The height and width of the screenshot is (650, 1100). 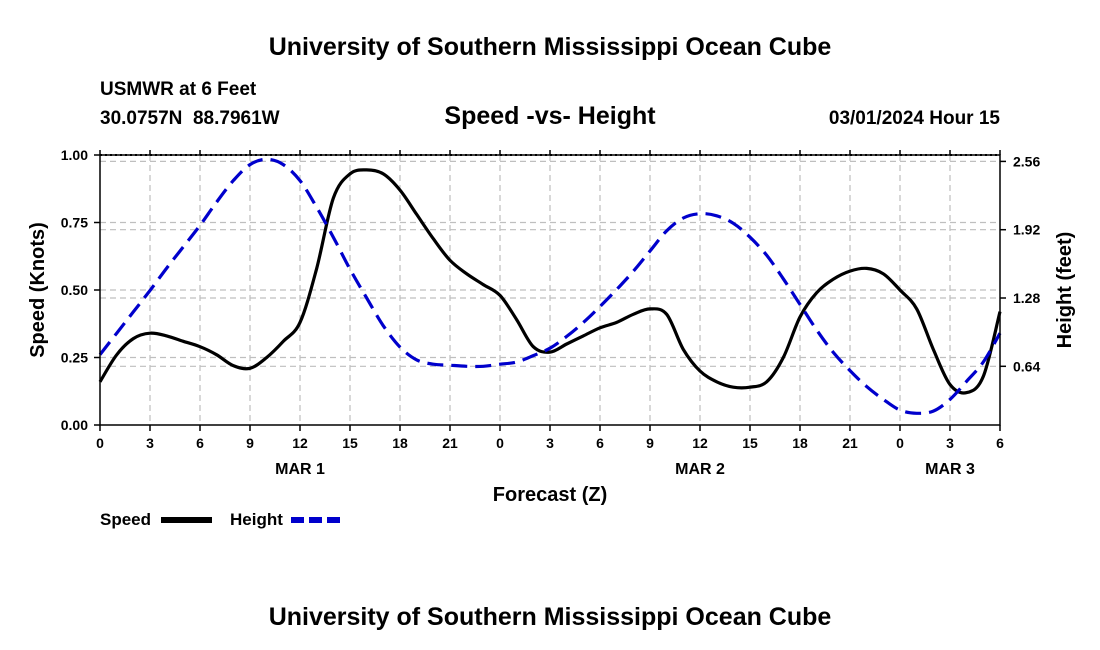 I want to click on station-label: USMWR at 6 Feet, so click(x=178, y=89).